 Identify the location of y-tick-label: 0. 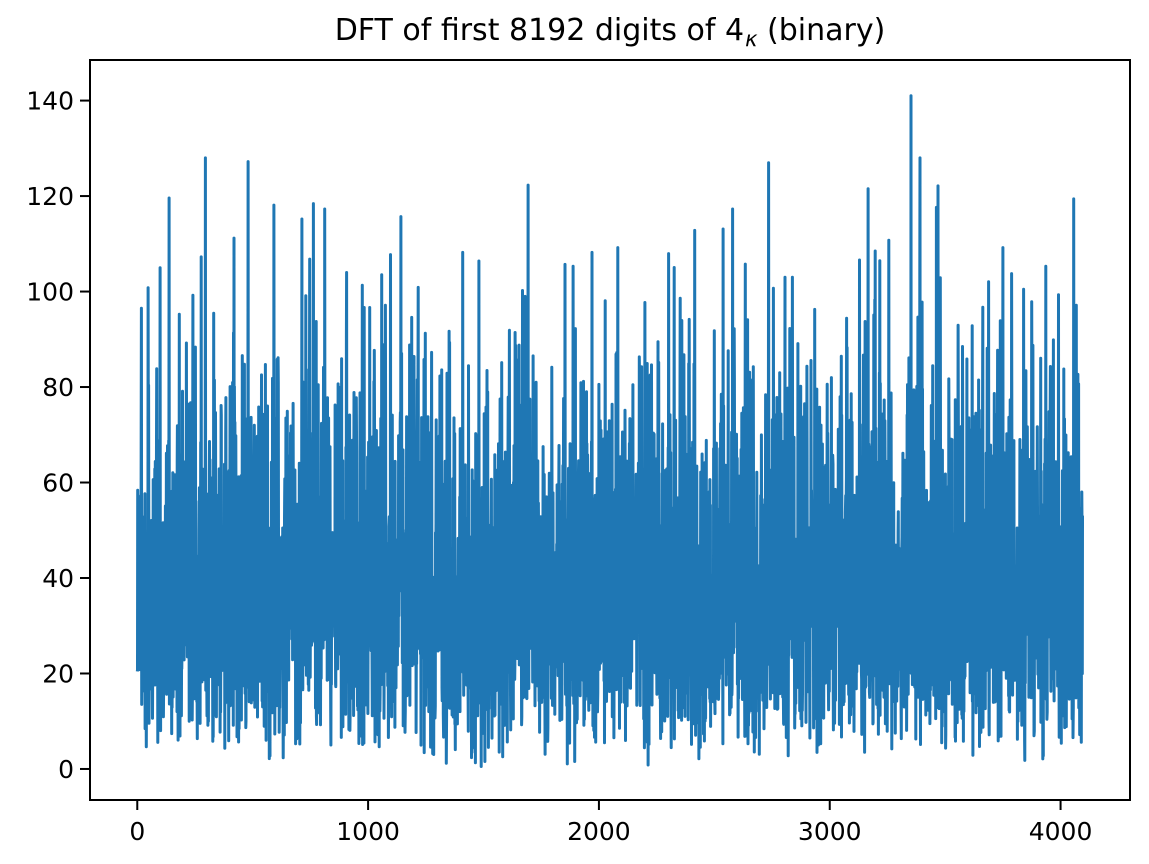
(66, 769).